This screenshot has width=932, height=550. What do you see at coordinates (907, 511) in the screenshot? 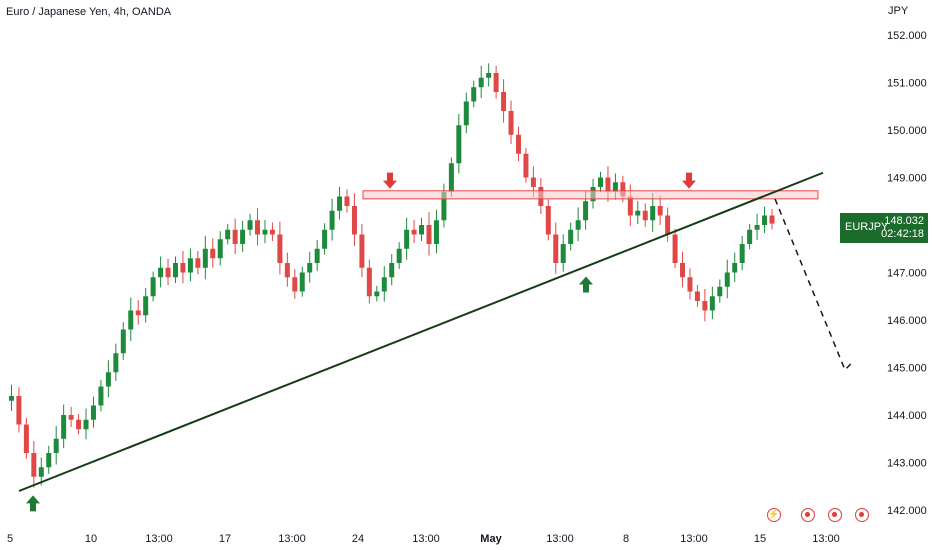
I see `y-tick-label: 142.000` at bounding box center [907, 511].